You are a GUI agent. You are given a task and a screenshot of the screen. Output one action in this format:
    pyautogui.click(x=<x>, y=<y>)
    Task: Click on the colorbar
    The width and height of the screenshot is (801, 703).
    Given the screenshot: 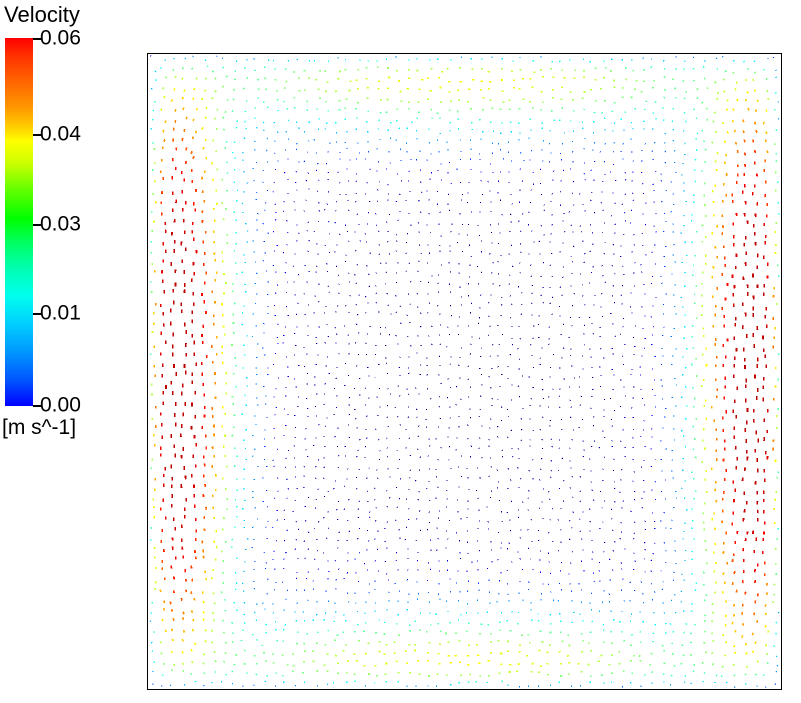 What is the action you would take?
    pyautogui.click(x=23, y=222)
    